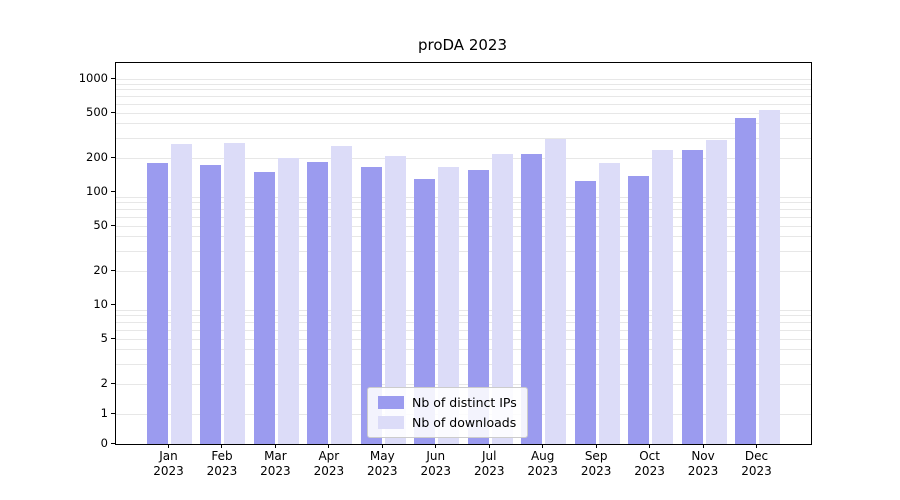 This screenshot has width=900, height=500. What do you see at coordinates (371, 305) in the screenshot?
I see `bar-distinct-ips-may` at bounding box center [371, 305].